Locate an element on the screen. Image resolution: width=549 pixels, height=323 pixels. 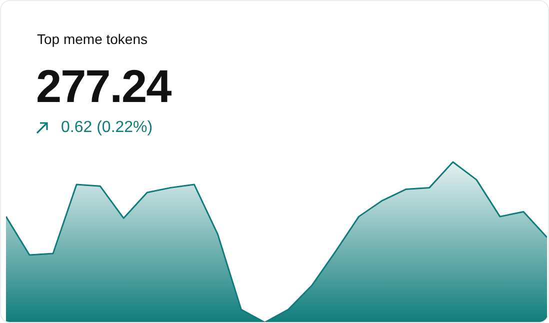
chart-title: Top meme tokens is located at coordinates (92, 39).